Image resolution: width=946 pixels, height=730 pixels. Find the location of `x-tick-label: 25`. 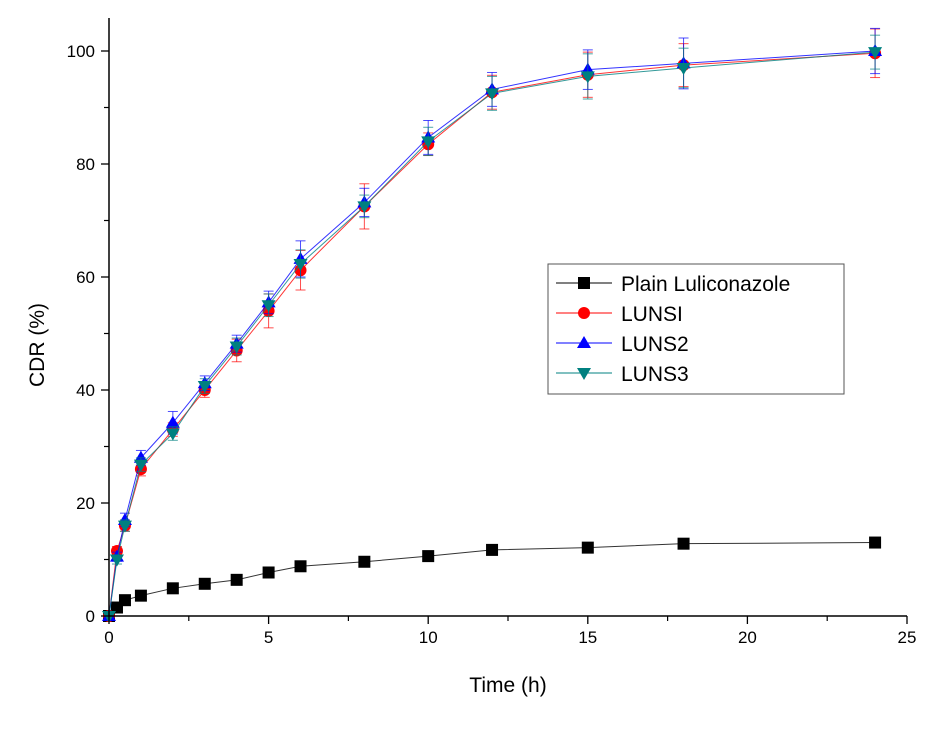

x-tick-label: 25 is located at coordinates (907, 637).